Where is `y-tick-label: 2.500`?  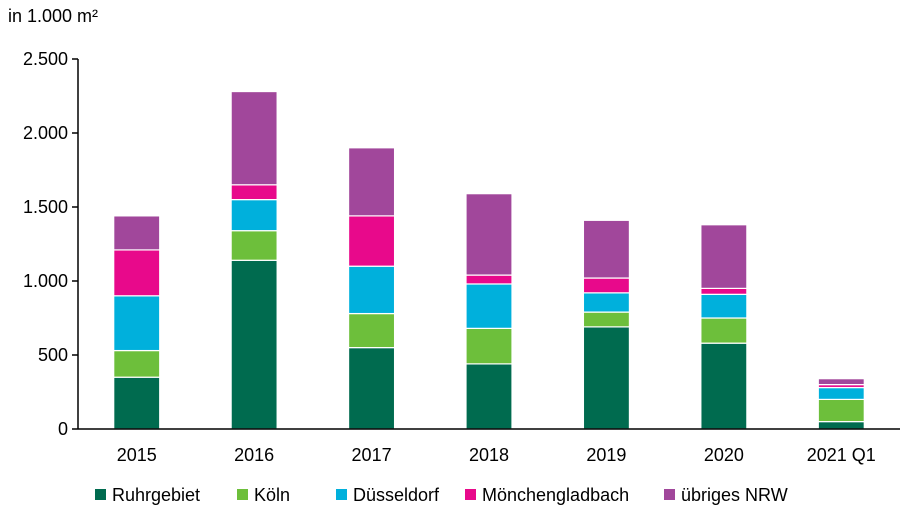
y-tick-label: 2.500 is located at coordinates (45, 59).